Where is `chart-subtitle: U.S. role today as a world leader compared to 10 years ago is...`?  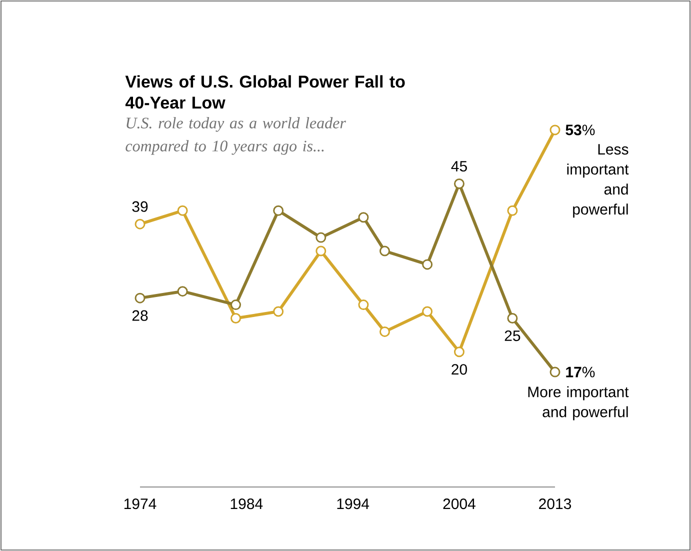 chart-subtitle: U.S. role today as a world leader compared to 10 years ago is... is located at coordinates (236, 136).